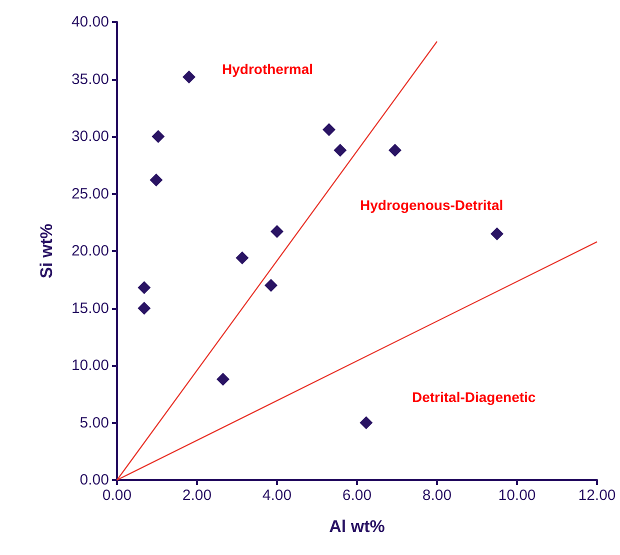 The height and width of the screenshot is (555, 620). I want to click on x-axis-title: Al wt%, so click(357, 526).